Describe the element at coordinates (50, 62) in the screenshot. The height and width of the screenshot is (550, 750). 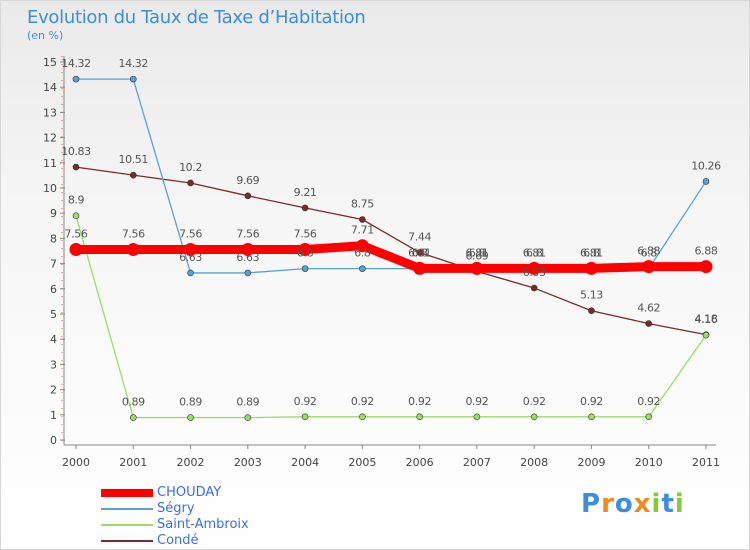
I see `y-tick-label: 15` at that location.